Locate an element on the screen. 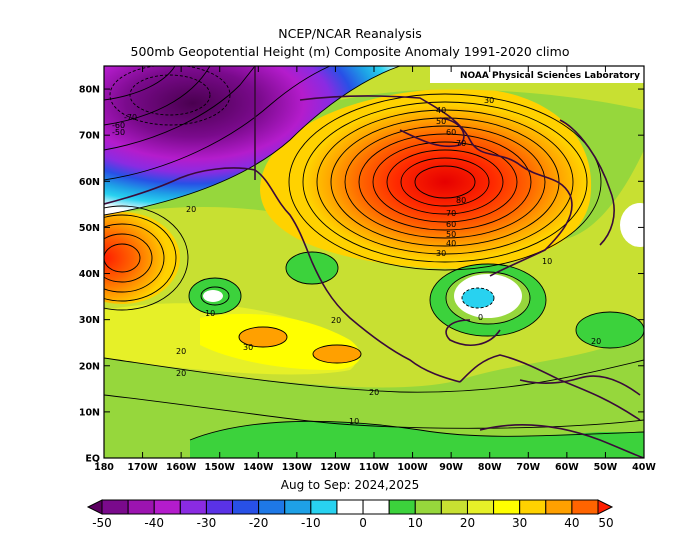  colorbar is located at coordinates (350, 507).